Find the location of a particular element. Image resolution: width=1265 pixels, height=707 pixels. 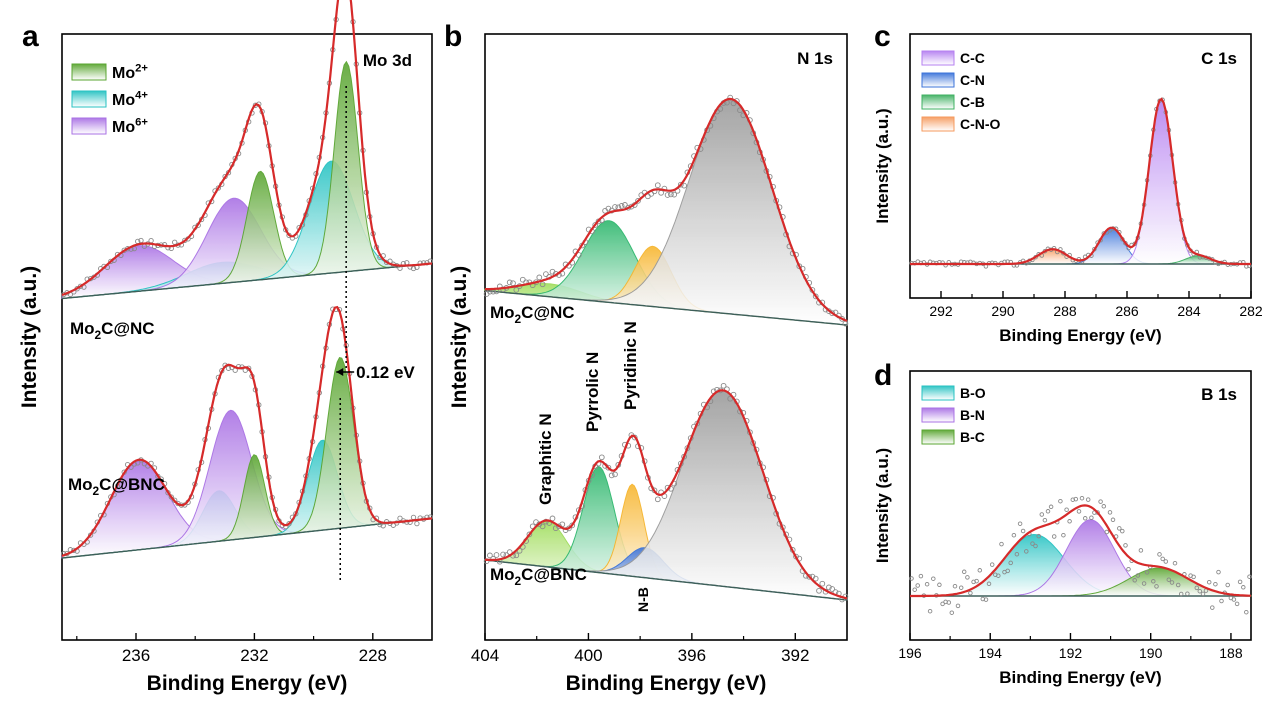

panel-a-bnc-envelope is located at coordinates (247, 431).